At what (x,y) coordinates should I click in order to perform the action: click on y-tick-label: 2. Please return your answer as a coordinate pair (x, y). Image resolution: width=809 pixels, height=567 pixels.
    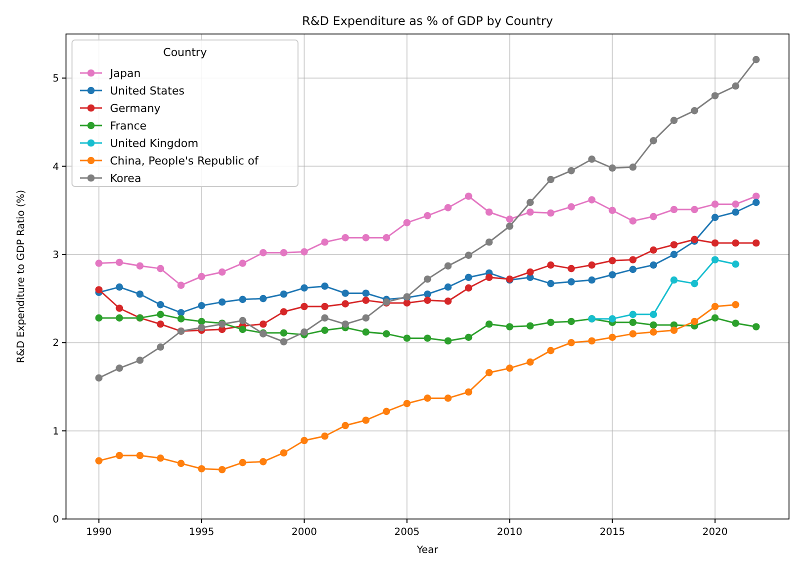
    Looking at the image, I should click on (55, 344).